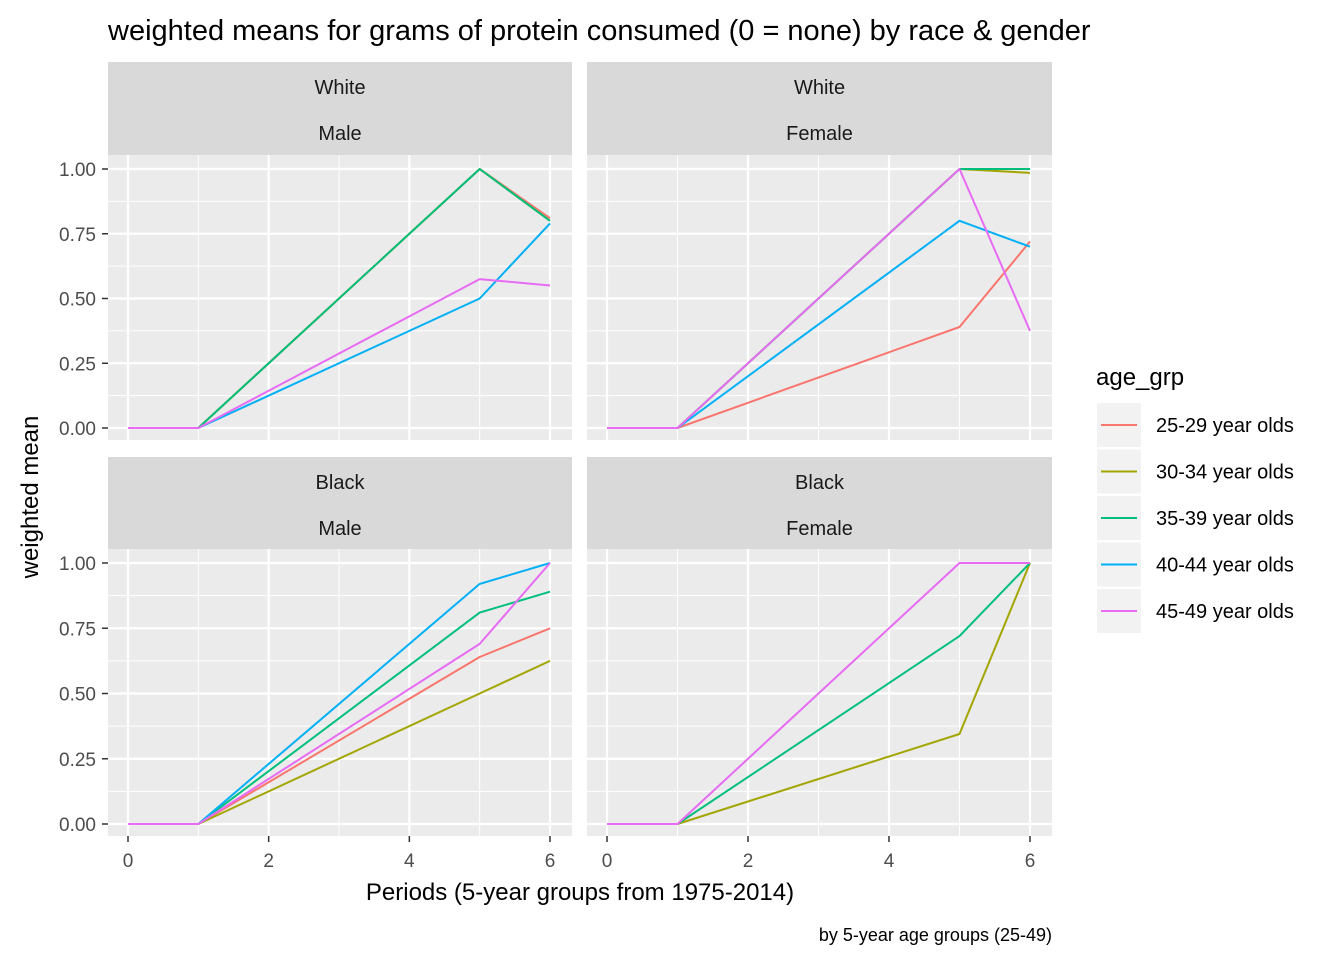 Image resolution: width=1344 pixels, height=960 pixels. Describe the element at coordinates (1225, 566) in the screenshot. I see `legend-label: 40-44 year olds` at that location.